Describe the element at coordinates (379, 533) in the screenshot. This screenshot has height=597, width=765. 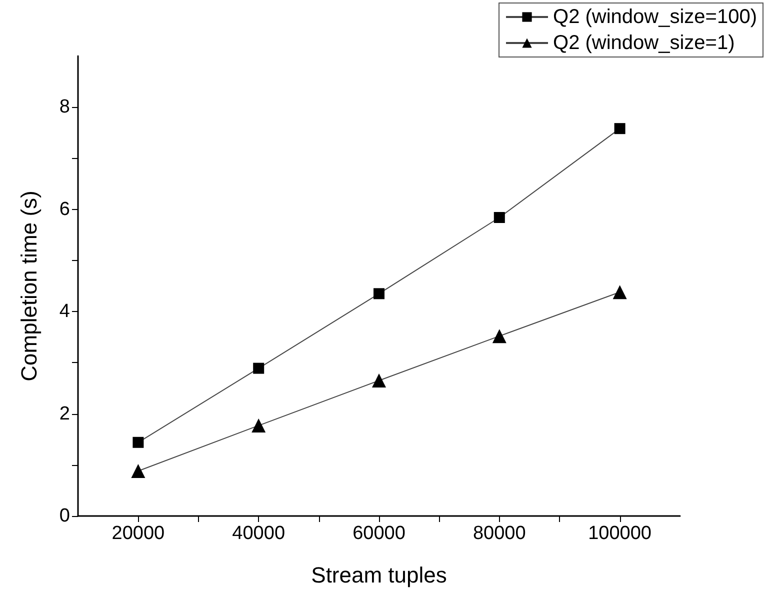
I see `x-tick-label: 60000` at that location.